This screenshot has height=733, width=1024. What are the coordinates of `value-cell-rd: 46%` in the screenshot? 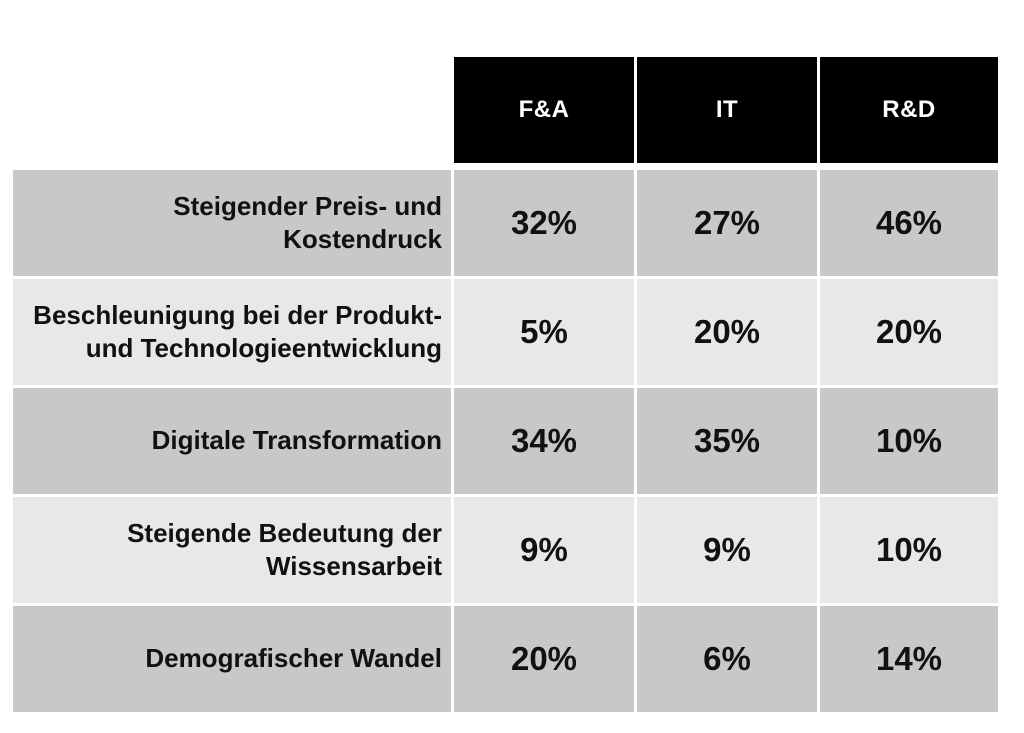 It's located at (909, 223).